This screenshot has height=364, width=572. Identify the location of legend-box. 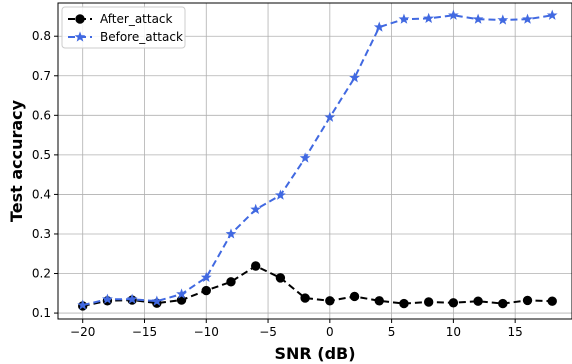
(123, 27).